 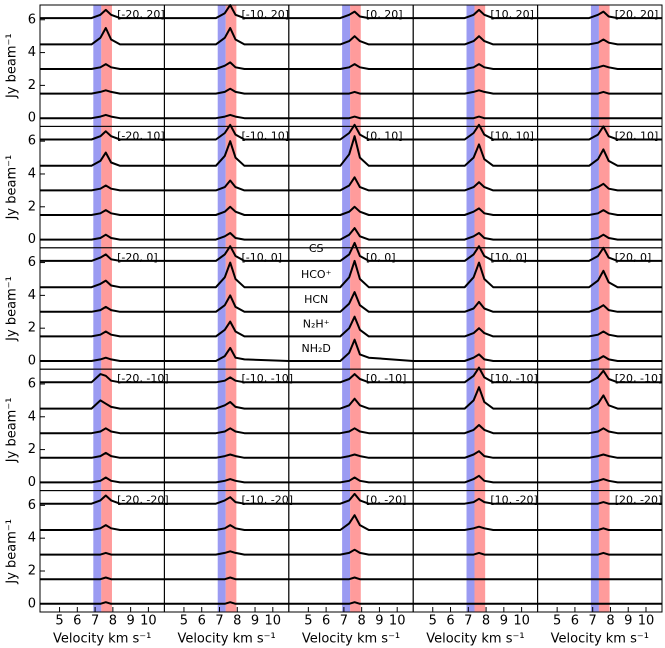 I want to click on panel-label: [10, -20], so click(x=514, y=500).